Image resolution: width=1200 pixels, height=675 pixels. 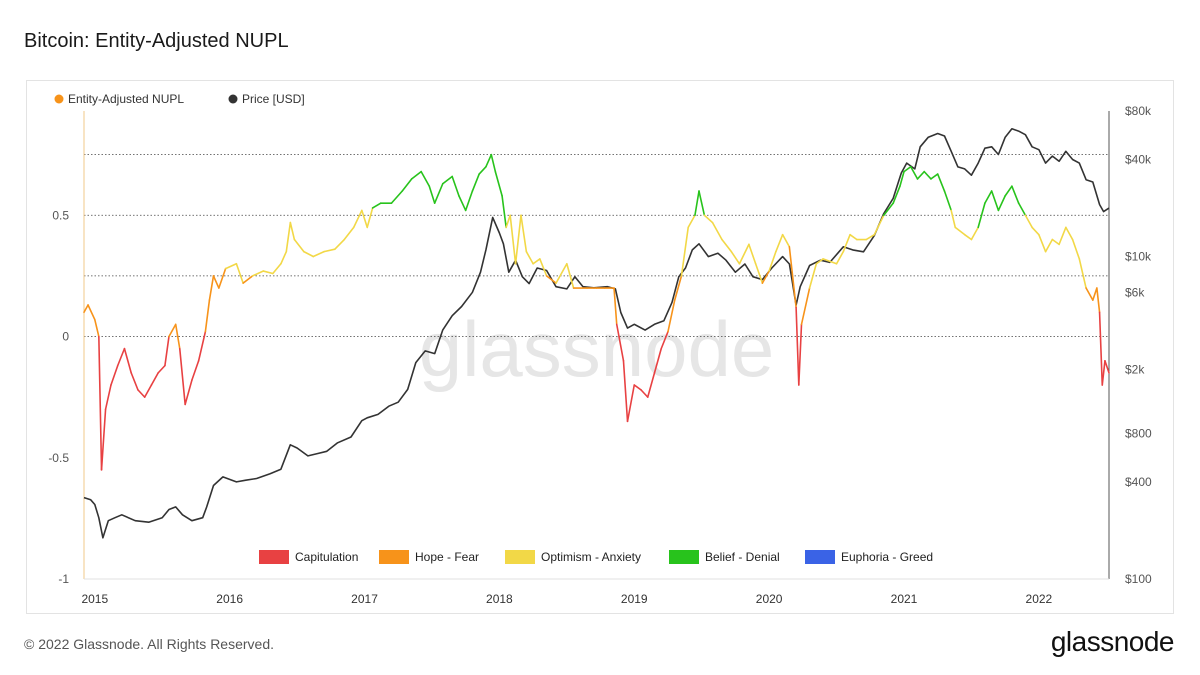 What do you see at coordinates (156, 41) in the screenshot?
I see `page-title: Bitcoin: Entity-Adjusted NUPL` at bounding box center [156, 41].